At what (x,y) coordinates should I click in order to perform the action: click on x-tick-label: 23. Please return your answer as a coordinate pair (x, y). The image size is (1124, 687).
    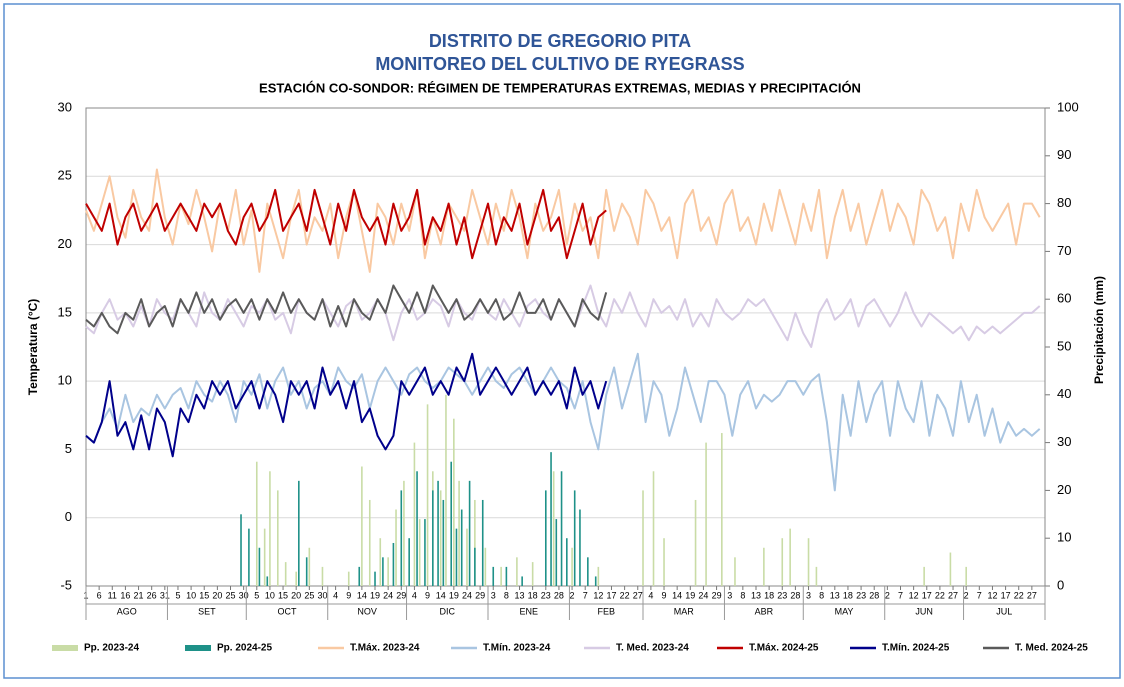
    Looking at the image, I should click on (861, 595).